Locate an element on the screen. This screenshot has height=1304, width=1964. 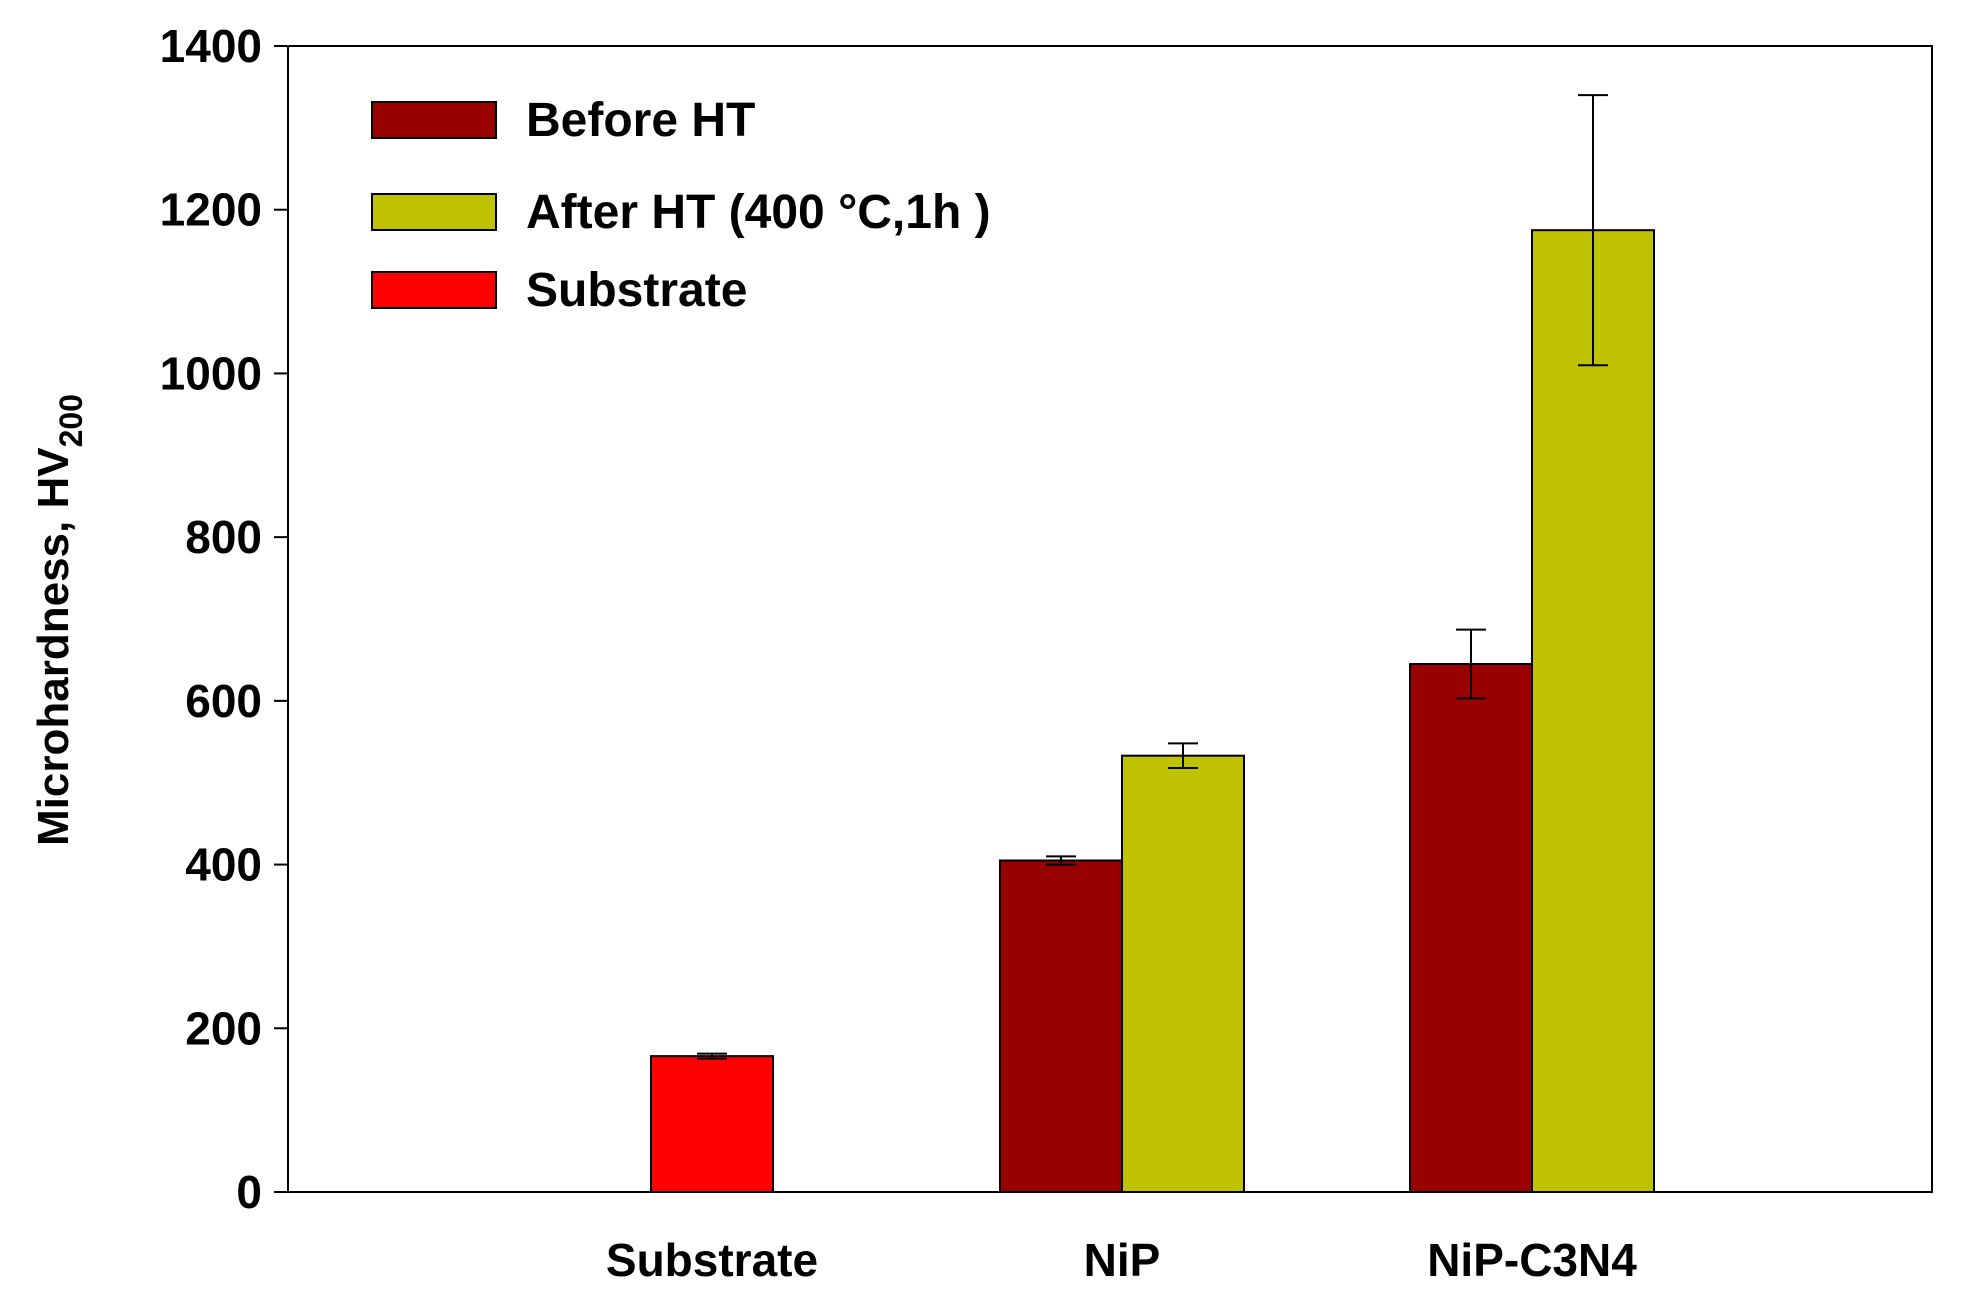
y-axis-title: Microhardness, HV200 is located at coordinates (59, 620).